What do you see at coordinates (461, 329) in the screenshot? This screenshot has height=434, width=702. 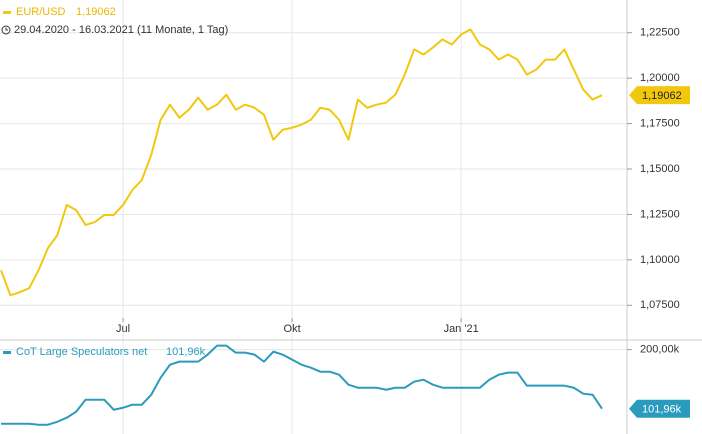 I see `x-tick-label: Jan '21` at bounding box center [461, 329].